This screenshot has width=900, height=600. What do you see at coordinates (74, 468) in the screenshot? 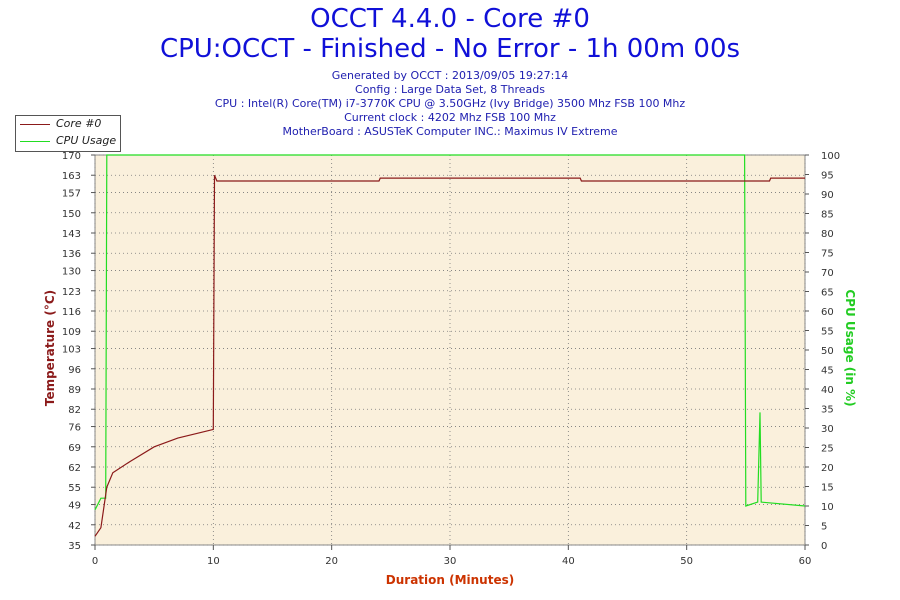
I see `y-tick-label-left: 62` at bounding box center [74, 468].